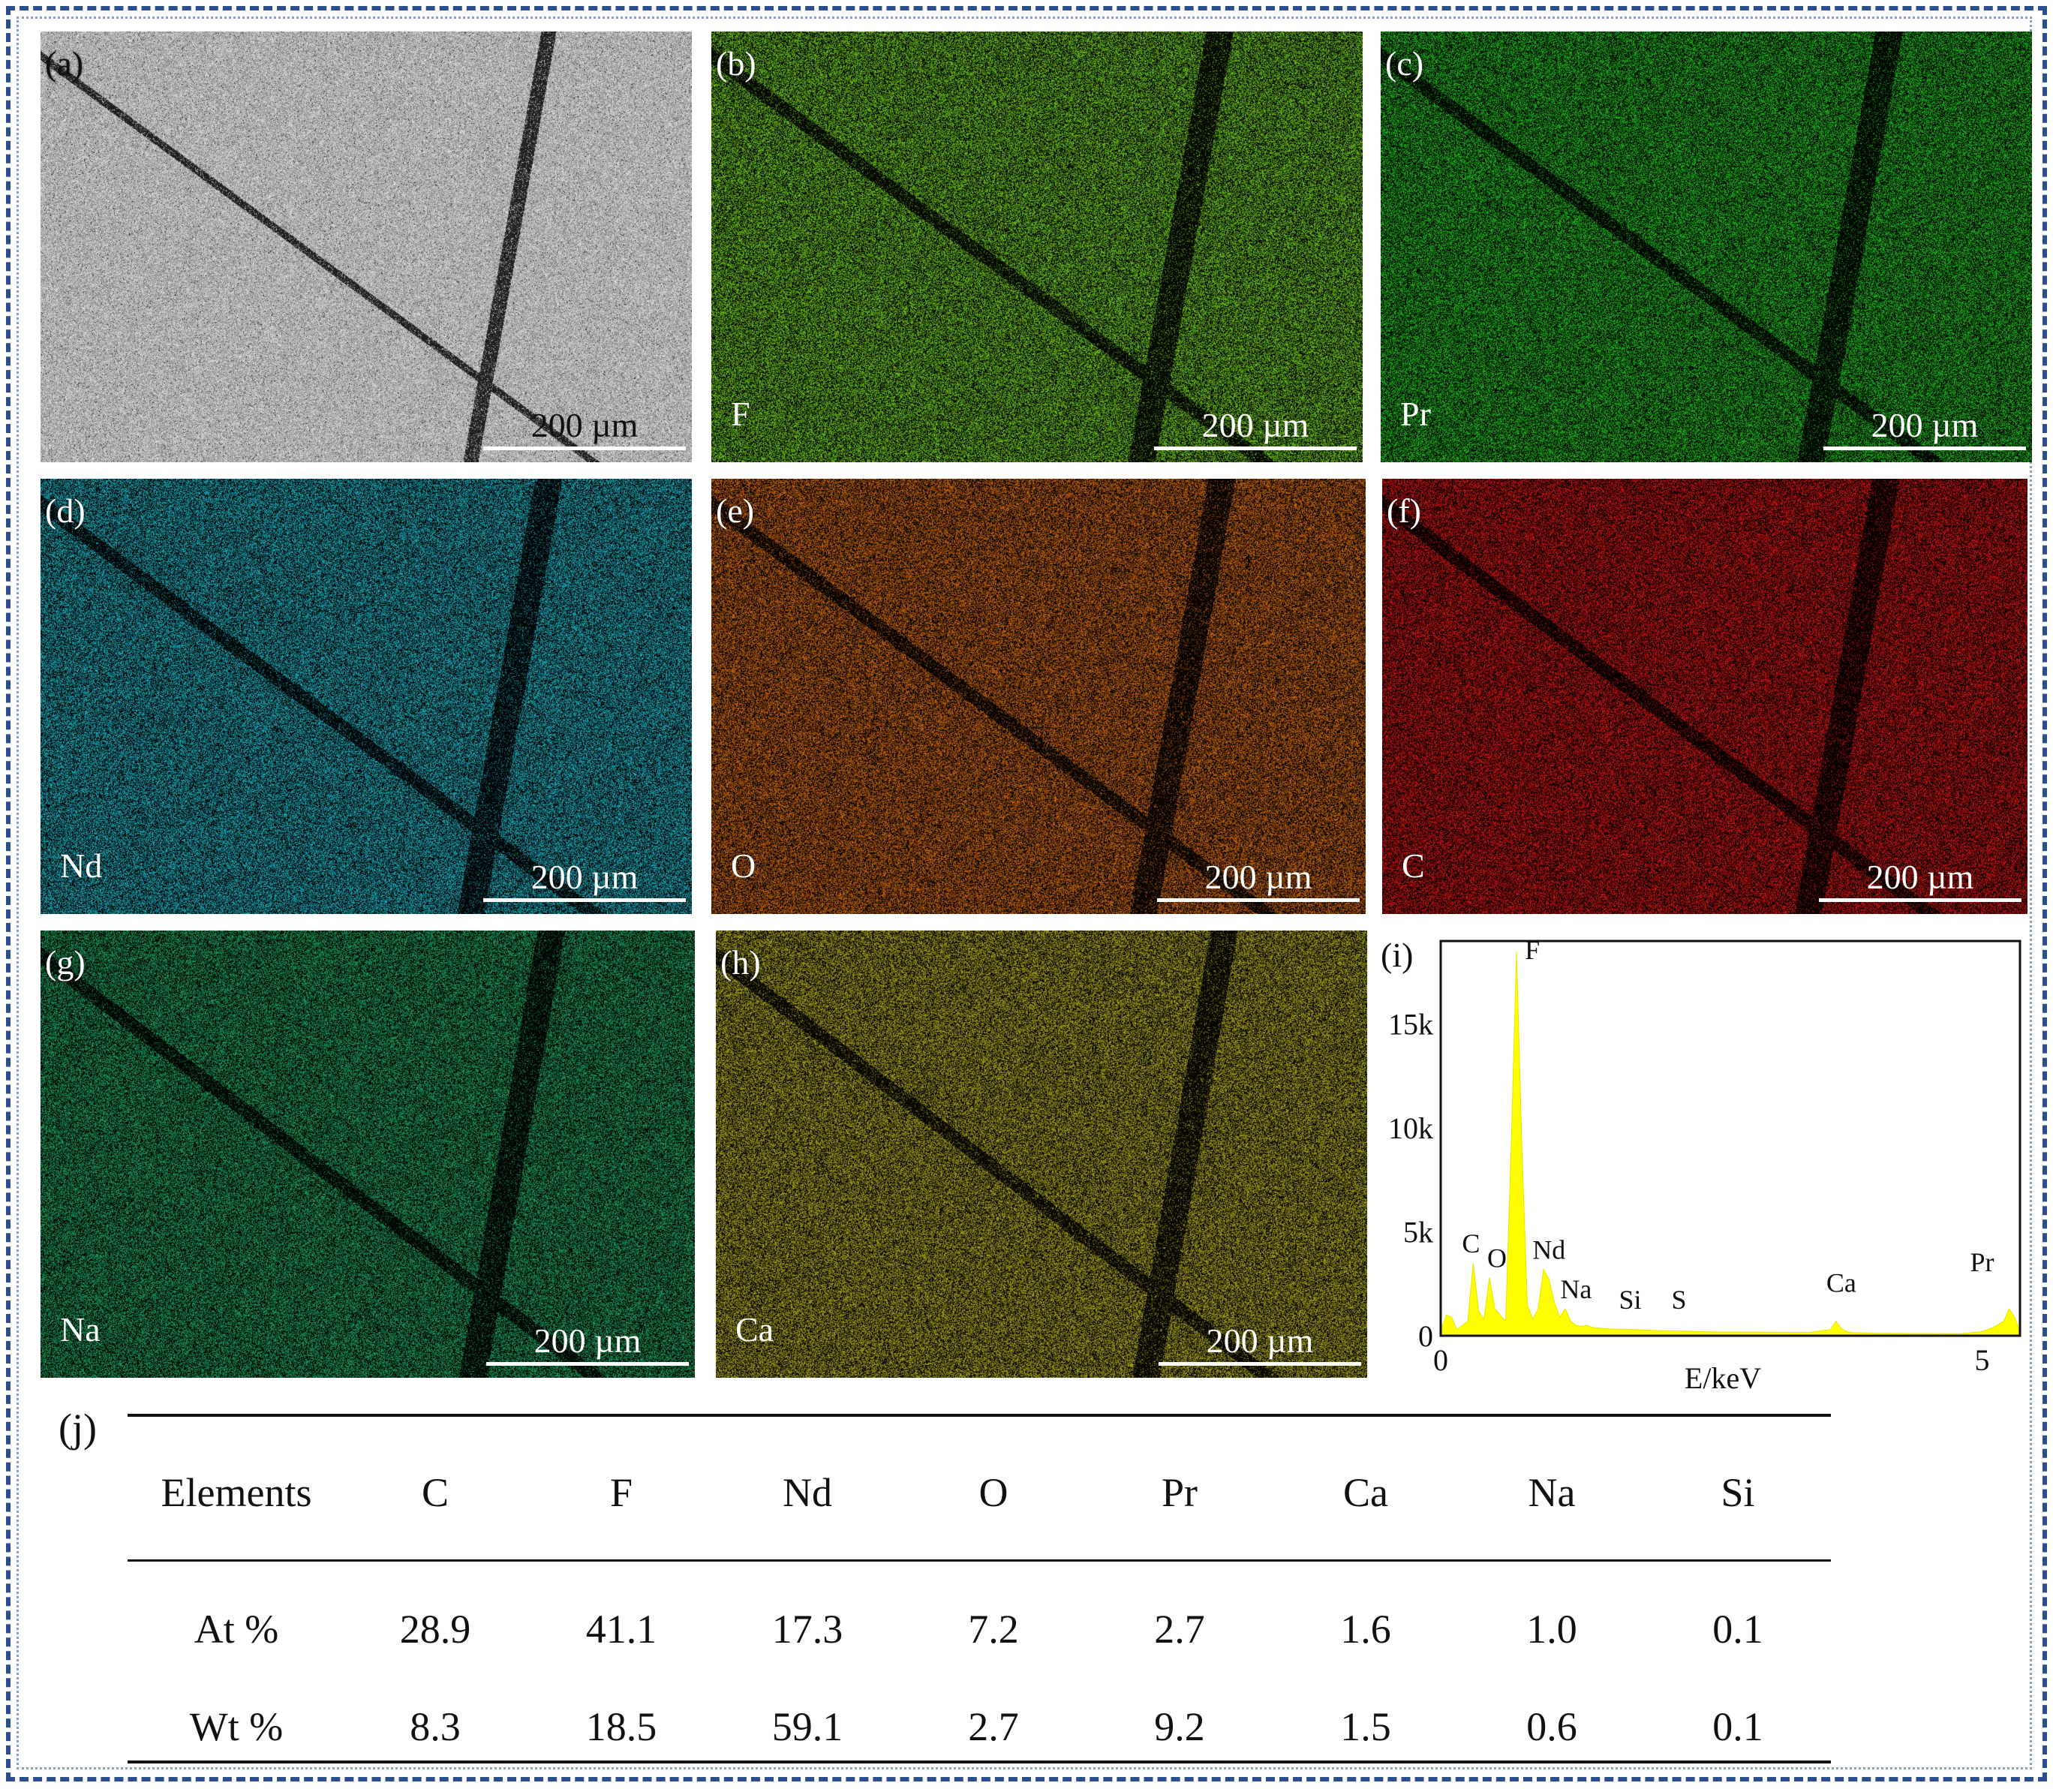  I want to click on table-cell: 1.6, so click(1365, 1630).